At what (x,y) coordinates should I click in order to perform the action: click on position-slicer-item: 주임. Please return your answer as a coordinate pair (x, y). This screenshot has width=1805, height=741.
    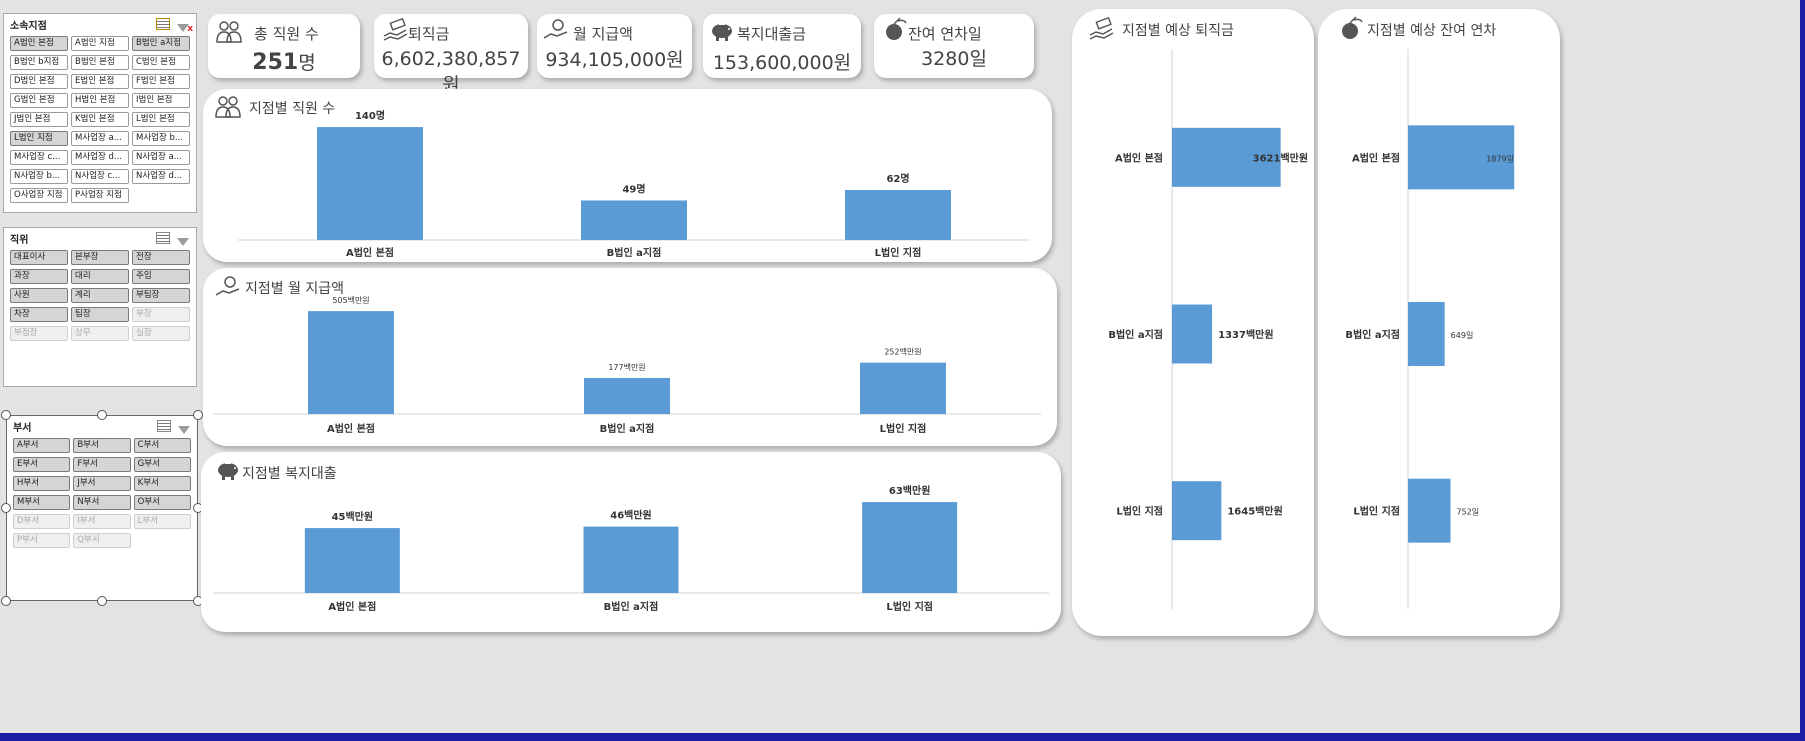
    Looking at the image, I should click on (161, 276).